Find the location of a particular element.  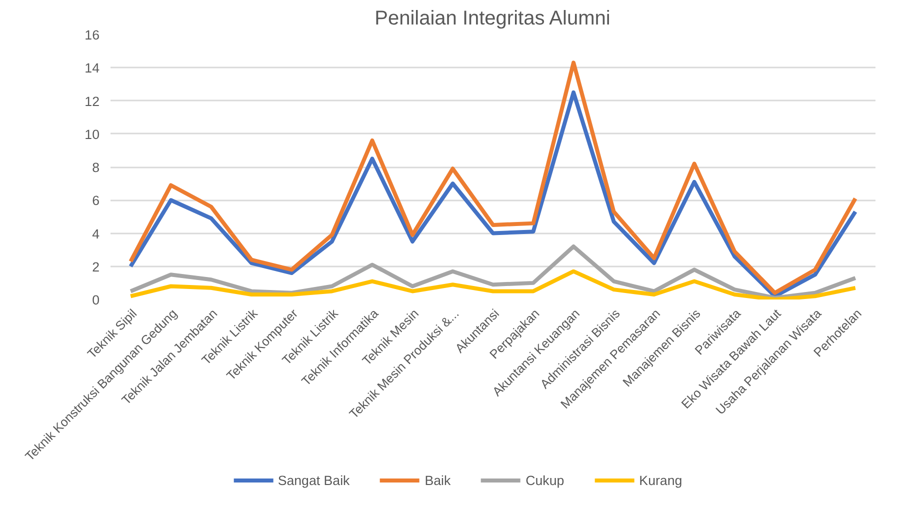

y-tick-label: 8 is located at coordinates (96, 167).